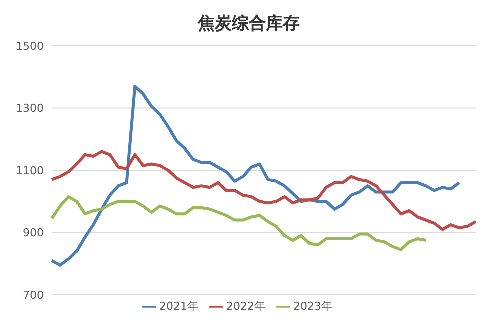  I want to click on legend-label: 2023年, so click(313, 306).